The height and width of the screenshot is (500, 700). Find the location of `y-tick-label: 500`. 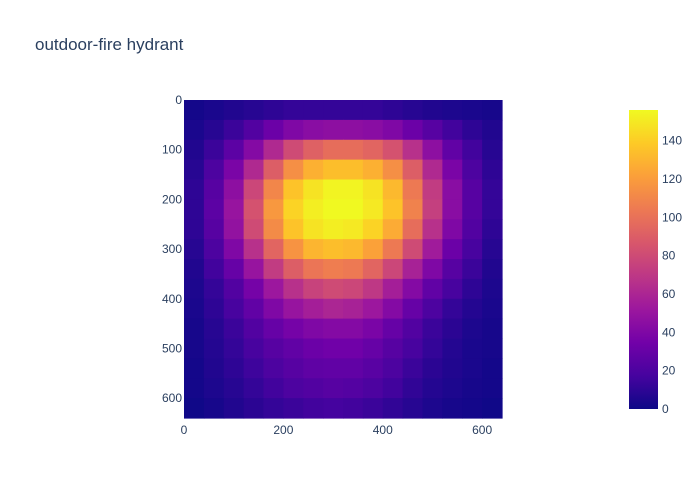

y-tick-label: 500 is located at coordinates (172, 348).